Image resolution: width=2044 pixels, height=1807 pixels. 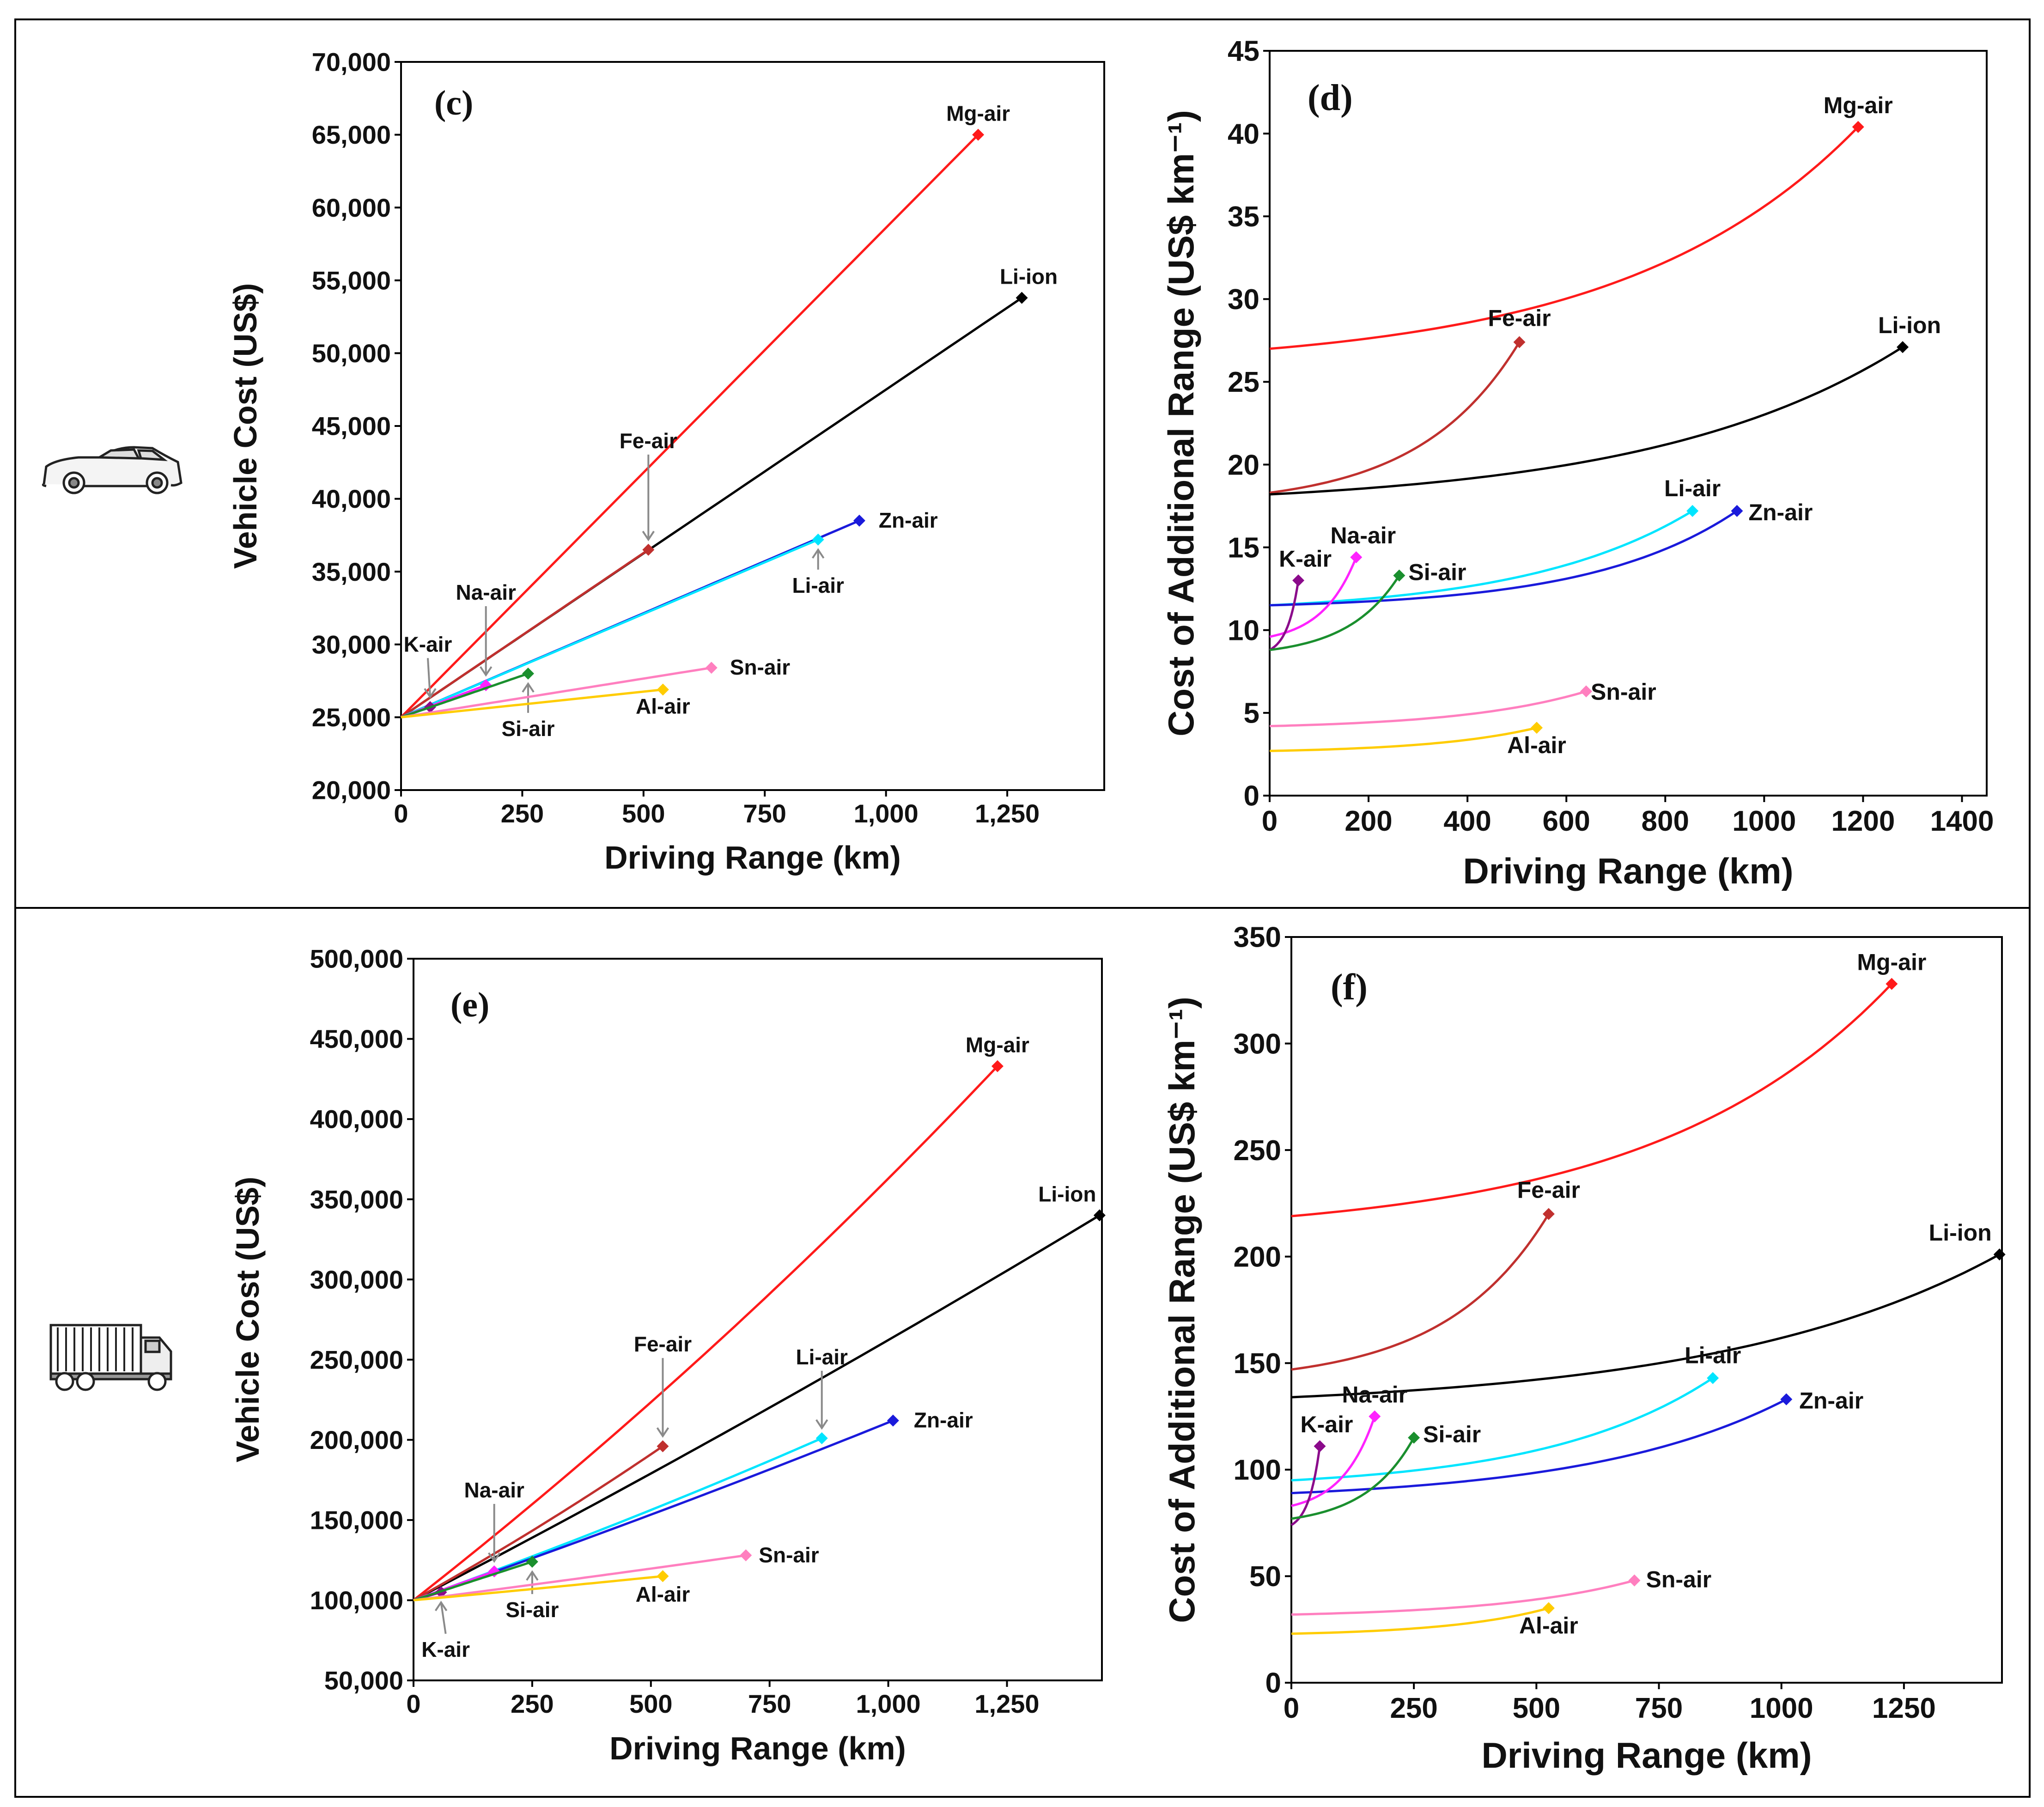 I want to click on y-axis-label: Cost of Additional Range (US$ km⁻¹), so click(x=1181, y=423).